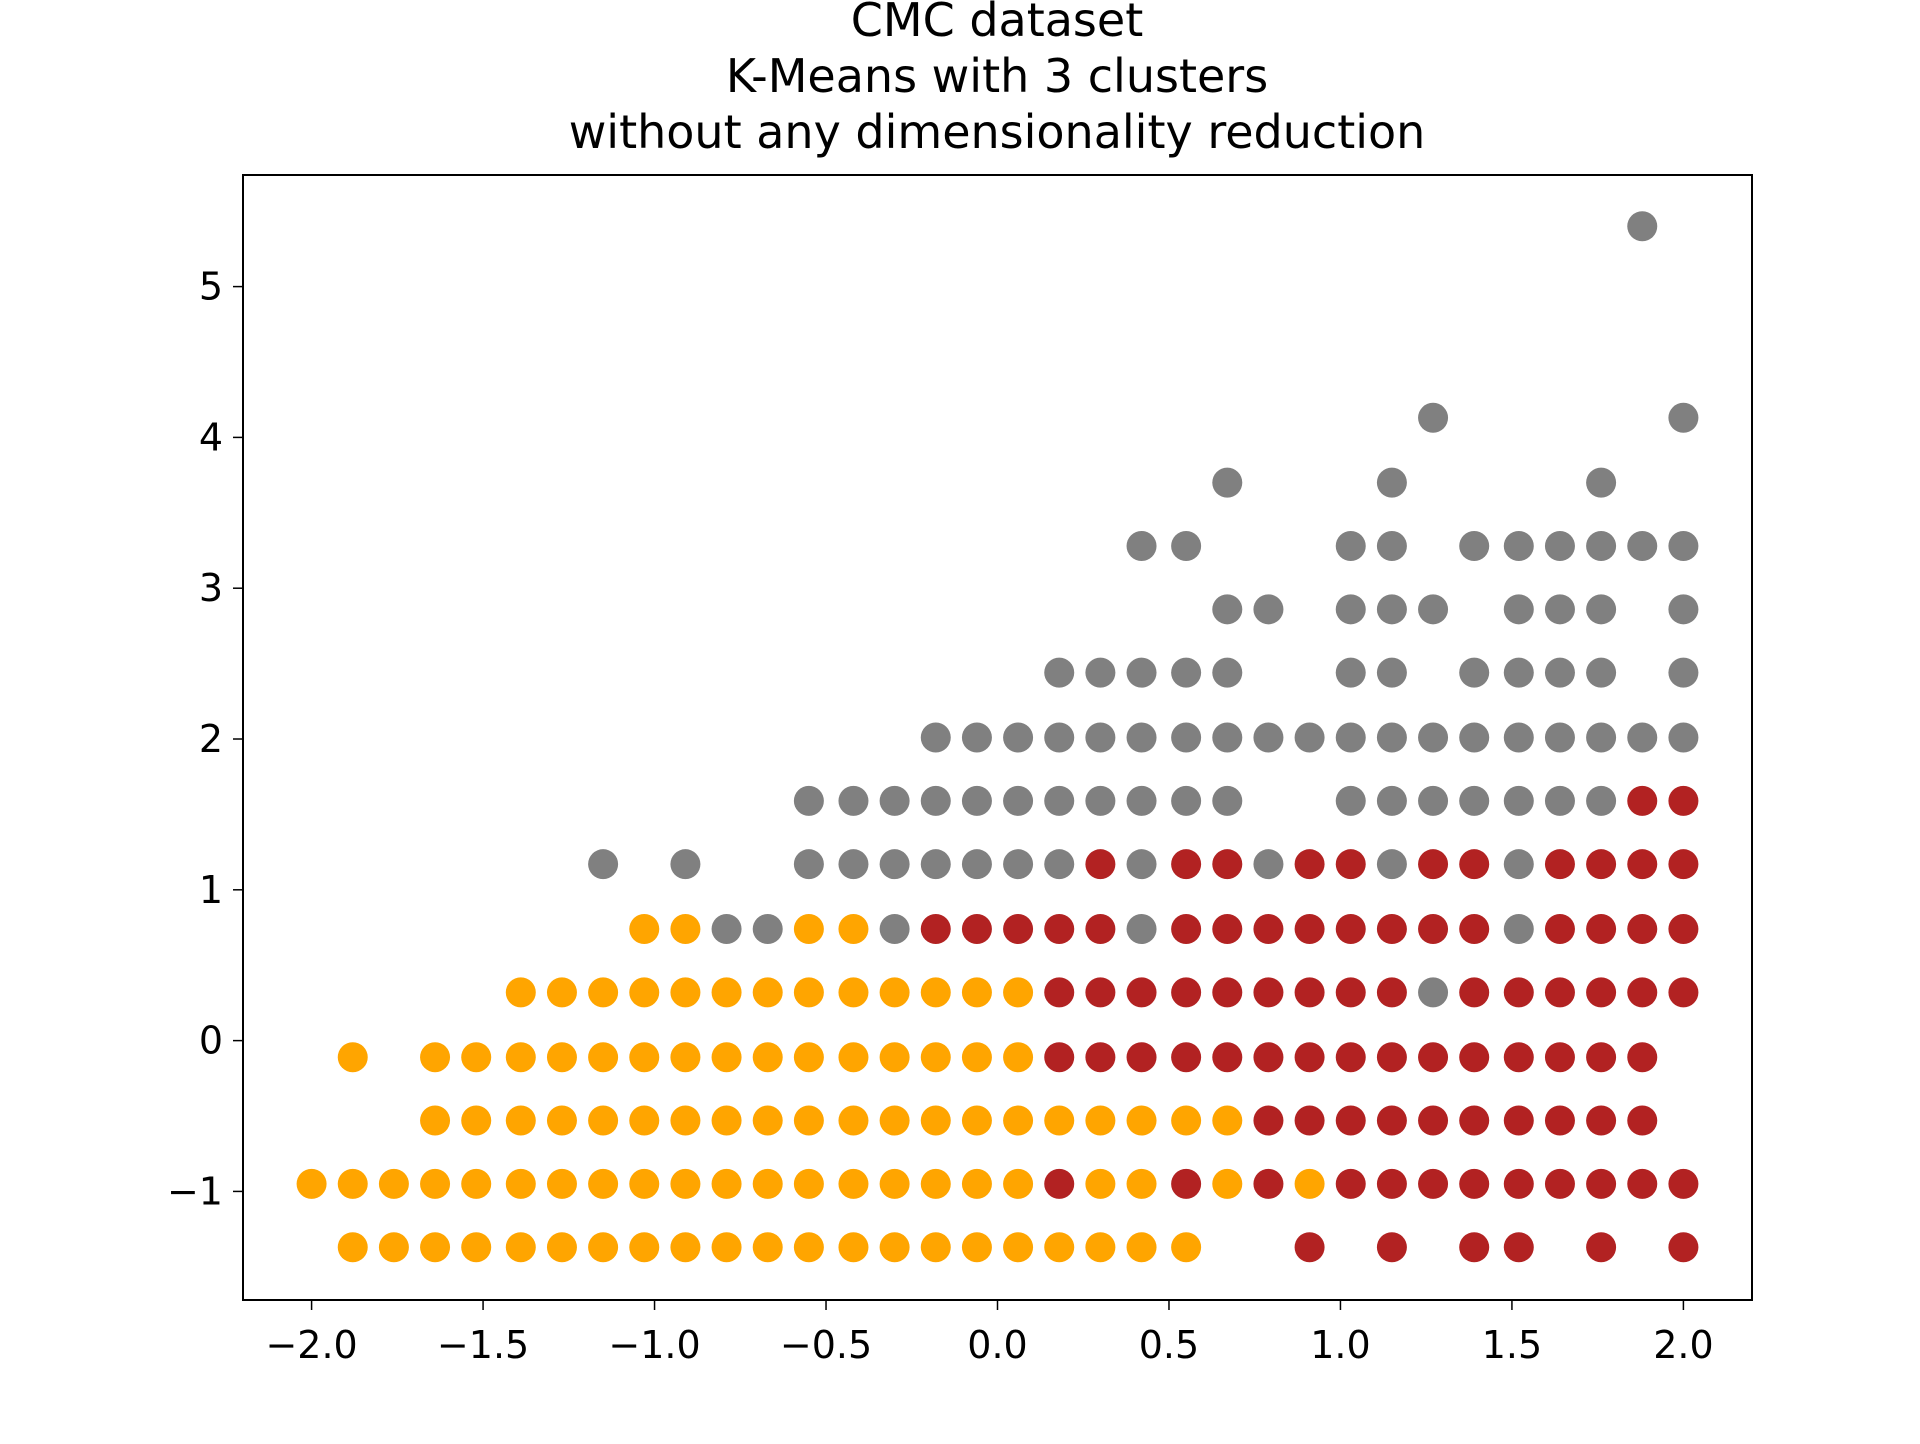 Image resolution: width=1920 pixels, height=1444 pixels. I want to click on y-tick-label: −1, so click(195, 1191).